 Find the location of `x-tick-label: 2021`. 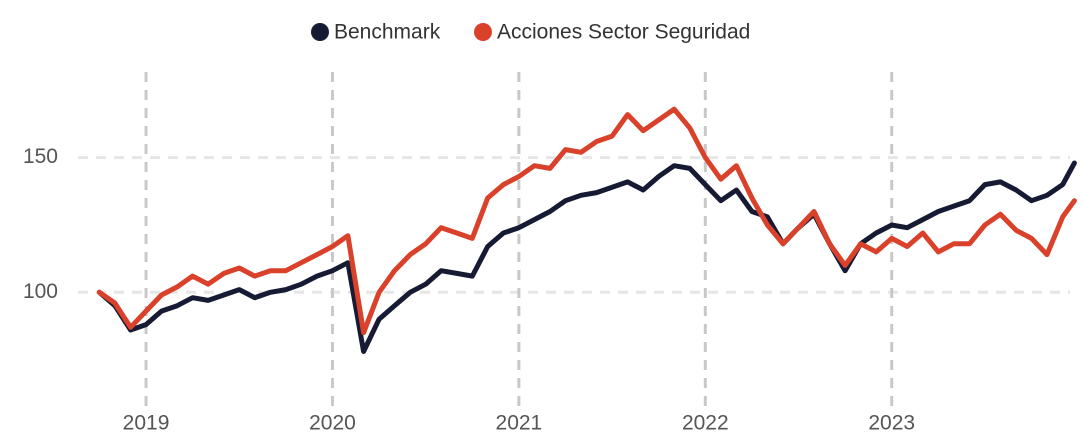

x-tick-label: 2021 is located at coordinates (519, 423).